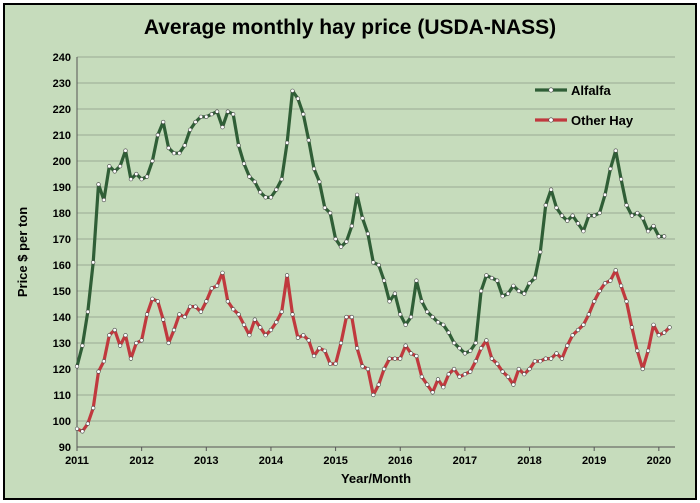 This screenshot has width=700, height=503. I want to click on legend-alfalfa-marker, so click(551, 90).